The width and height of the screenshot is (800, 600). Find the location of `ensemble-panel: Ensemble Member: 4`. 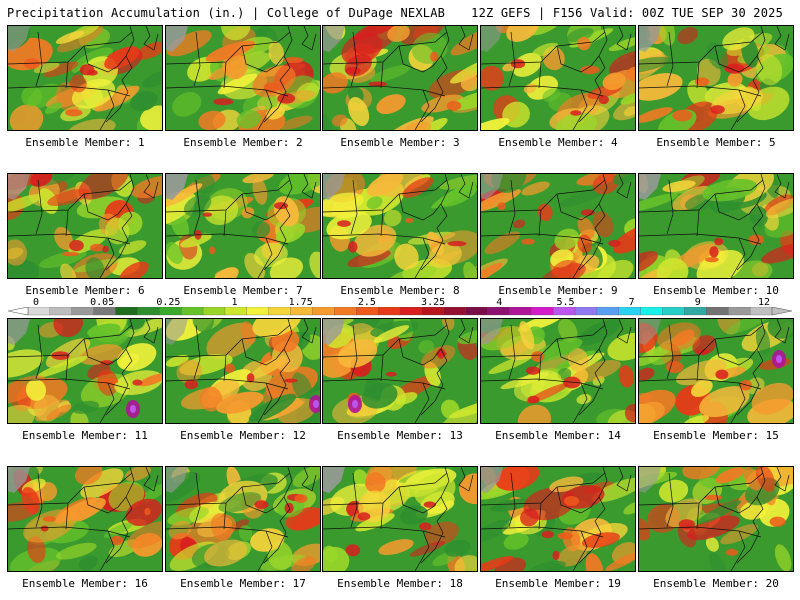

ensemble-panel: Ensemble Member: 4 is located at coordinates (558, 87).